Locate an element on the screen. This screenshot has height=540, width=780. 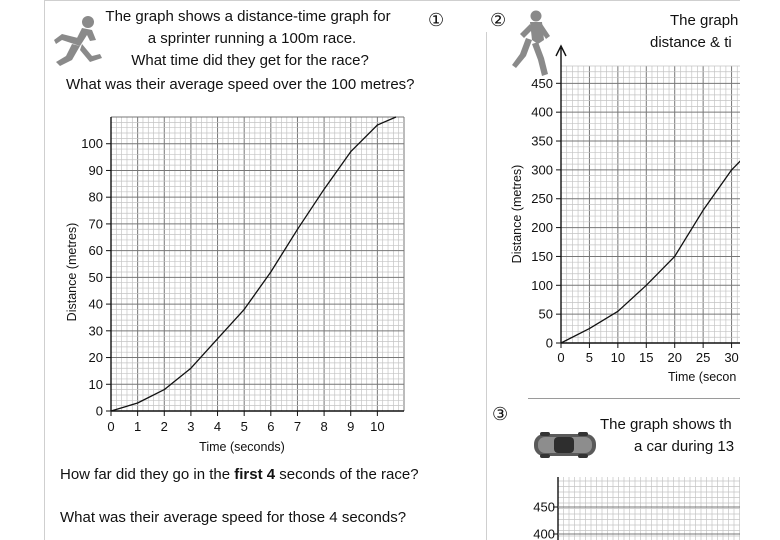
q1-y-tick-label: 0 is located at coordinates (99, 411).